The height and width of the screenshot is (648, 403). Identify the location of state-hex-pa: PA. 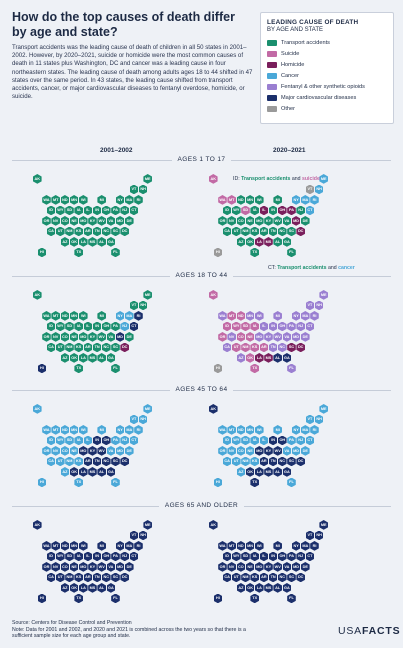
(291, 440).